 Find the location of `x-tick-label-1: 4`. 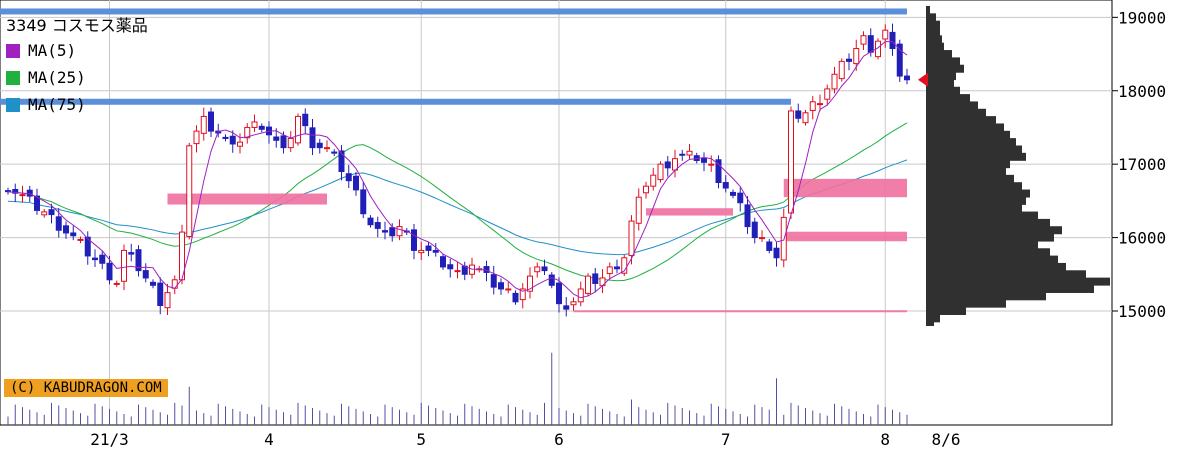

x-tick-label-1: 4 is located at coordinates (269, 439).